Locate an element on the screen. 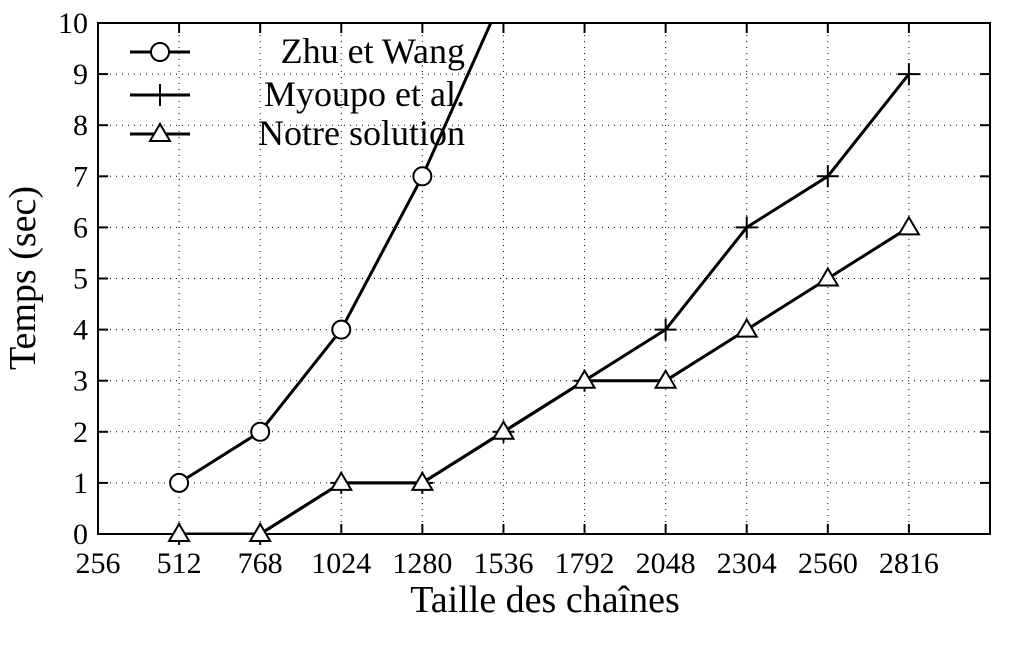 This screenshot has width=1024, height=659. y-tick-label: 0 is located at coordinates (80, 534).